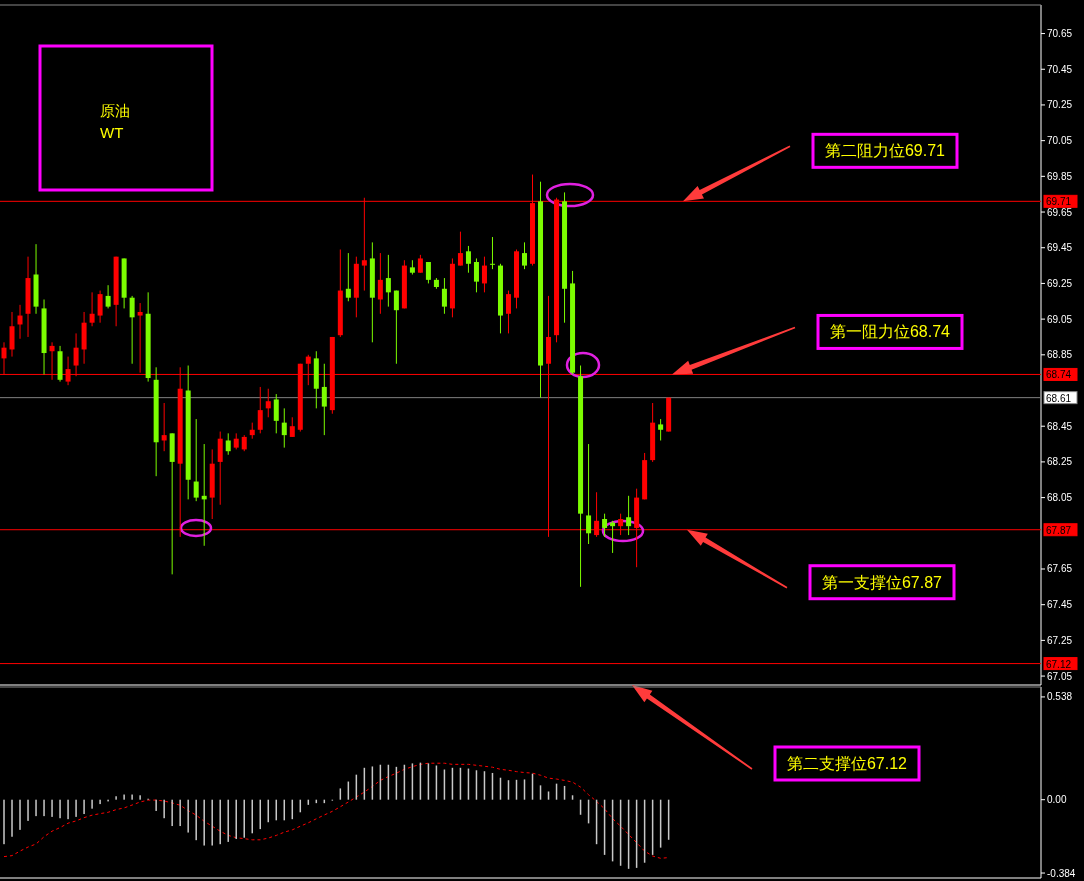 This screenshot has width=1084, height=881. Describe the element at coordinates (1060, 105) in the screenshot. I see `y-tick-label: 70.25` at that location.